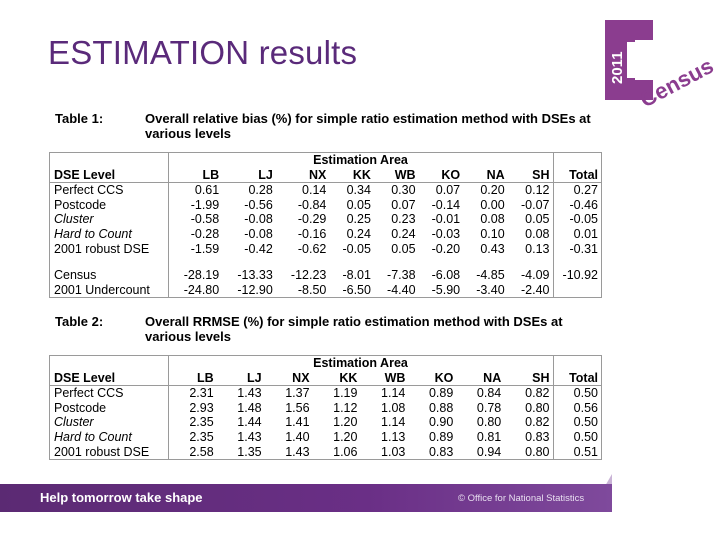 The image size is (720, 540). I want to click on table2-row-label: Cluster, so click(74, 422).